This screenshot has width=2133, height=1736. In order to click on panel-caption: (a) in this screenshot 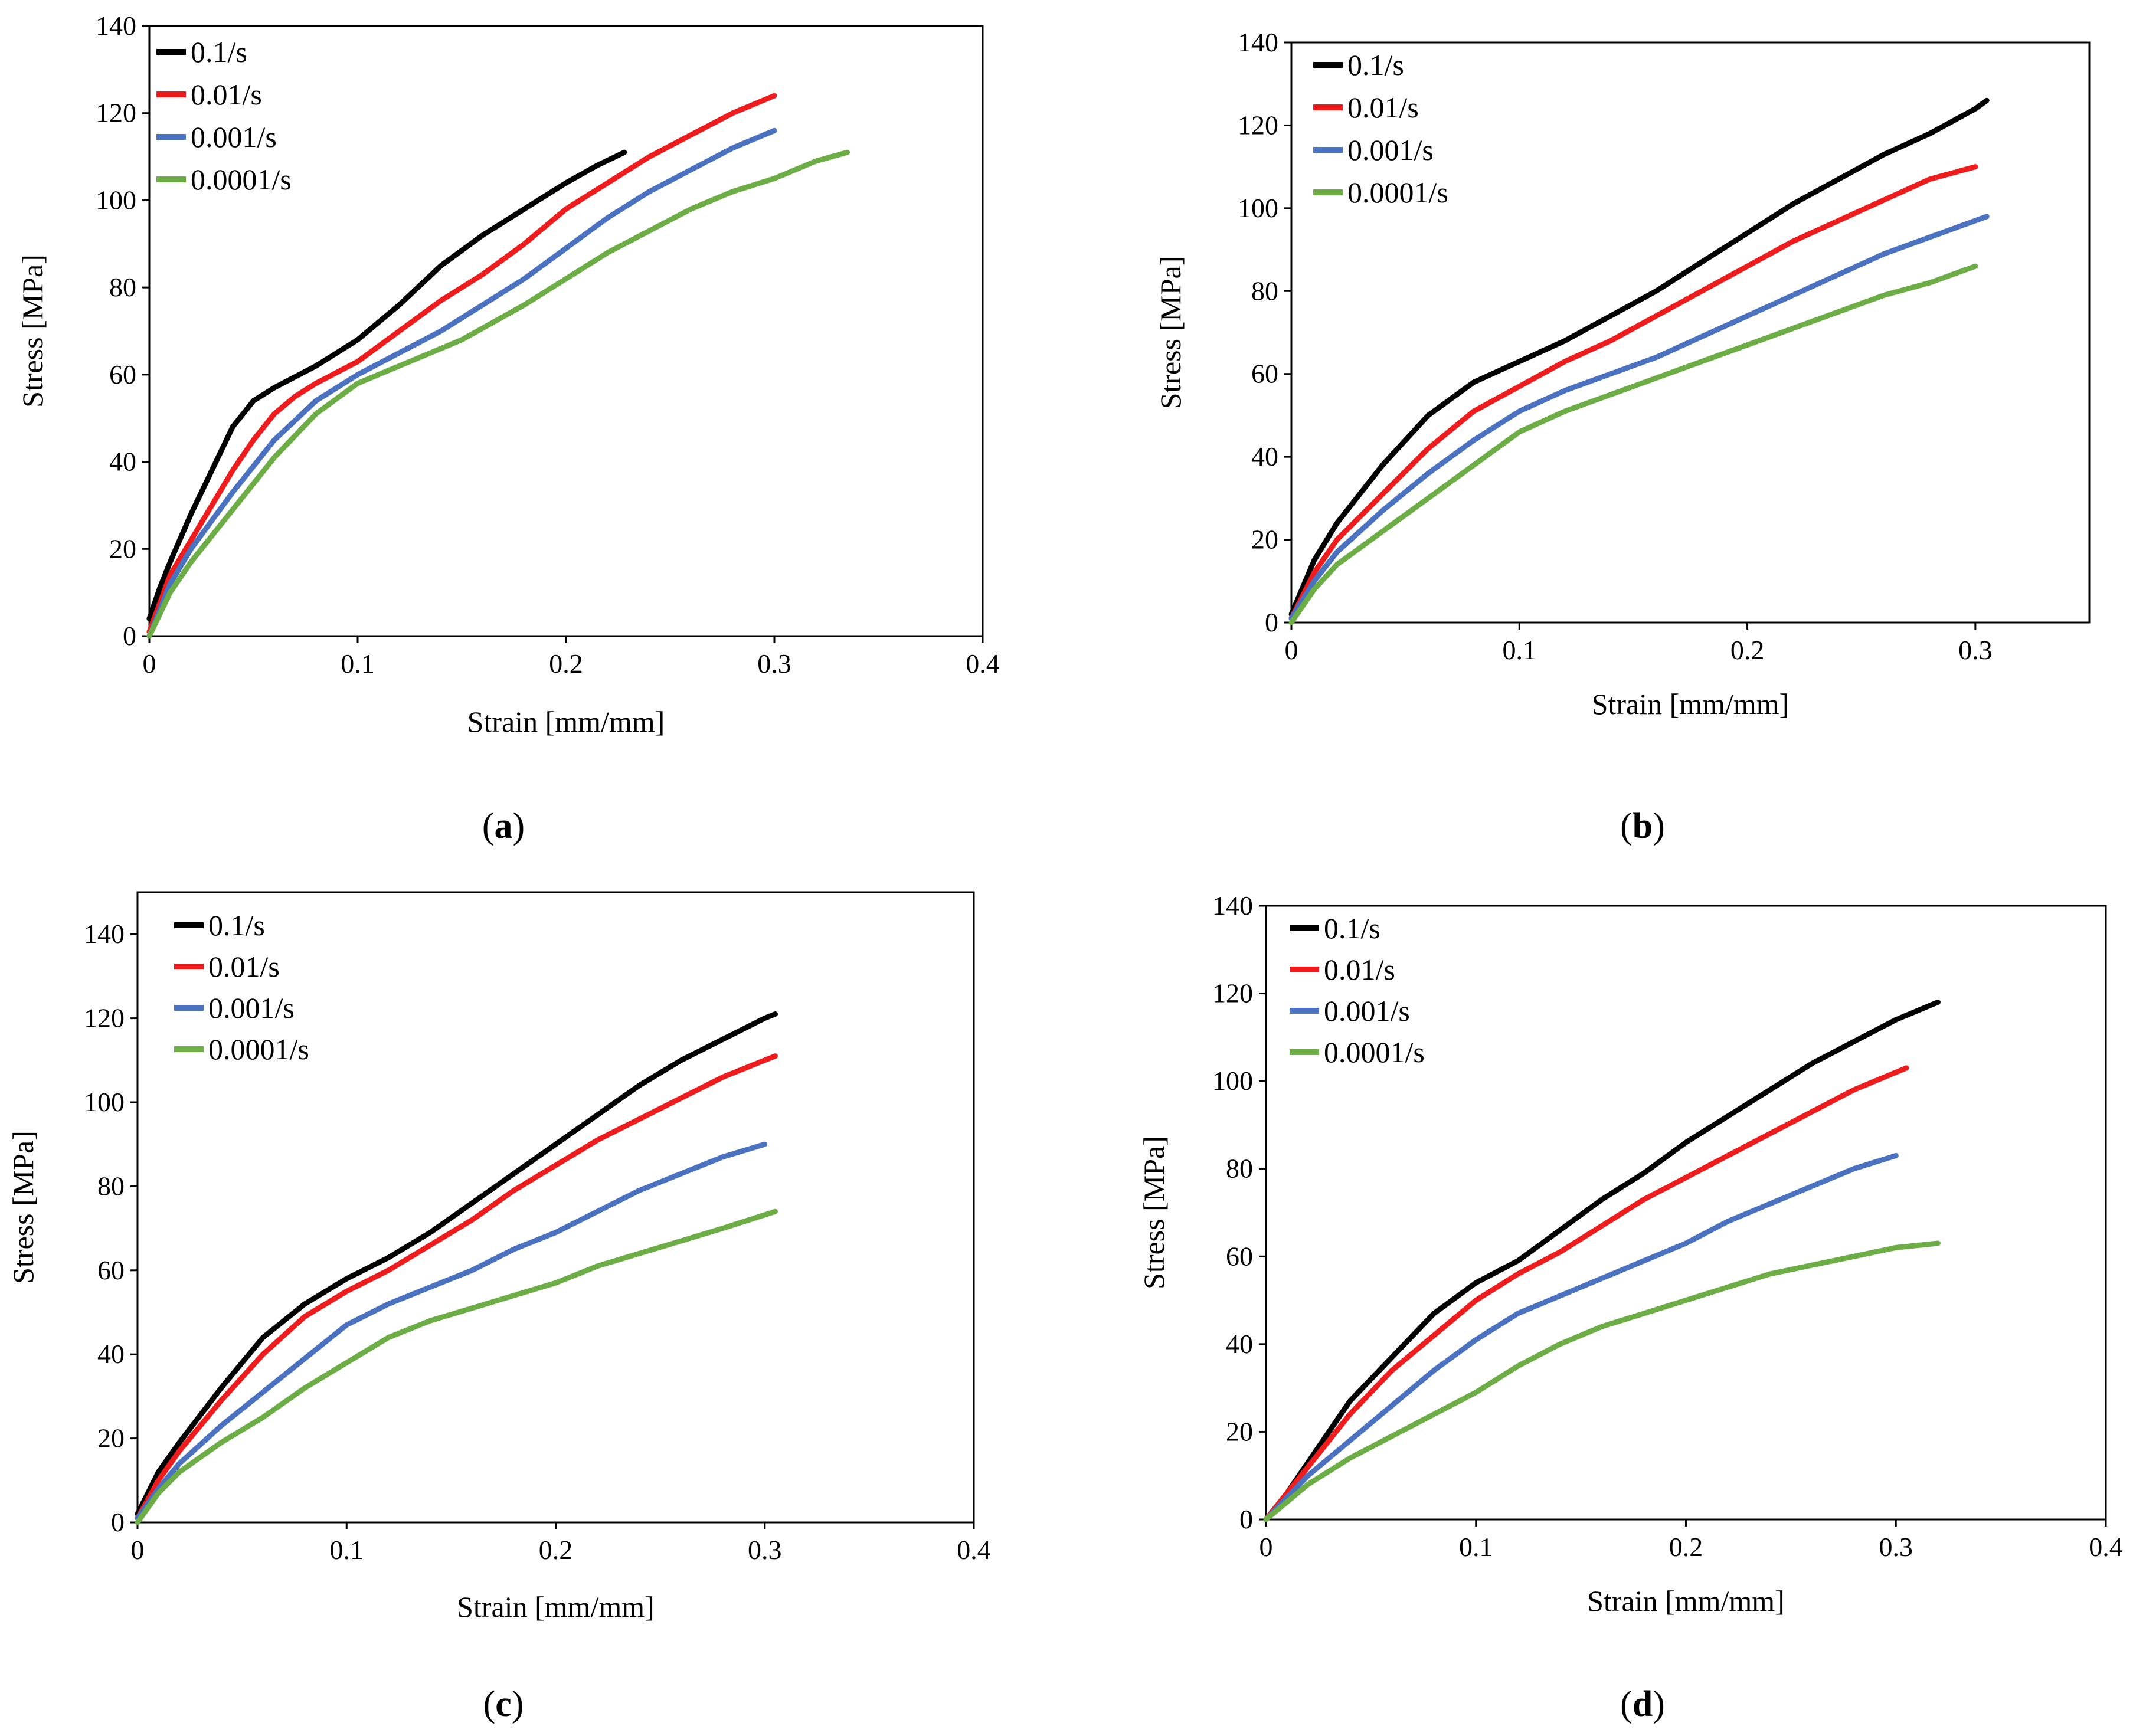, I will do `click(503, 826)`.